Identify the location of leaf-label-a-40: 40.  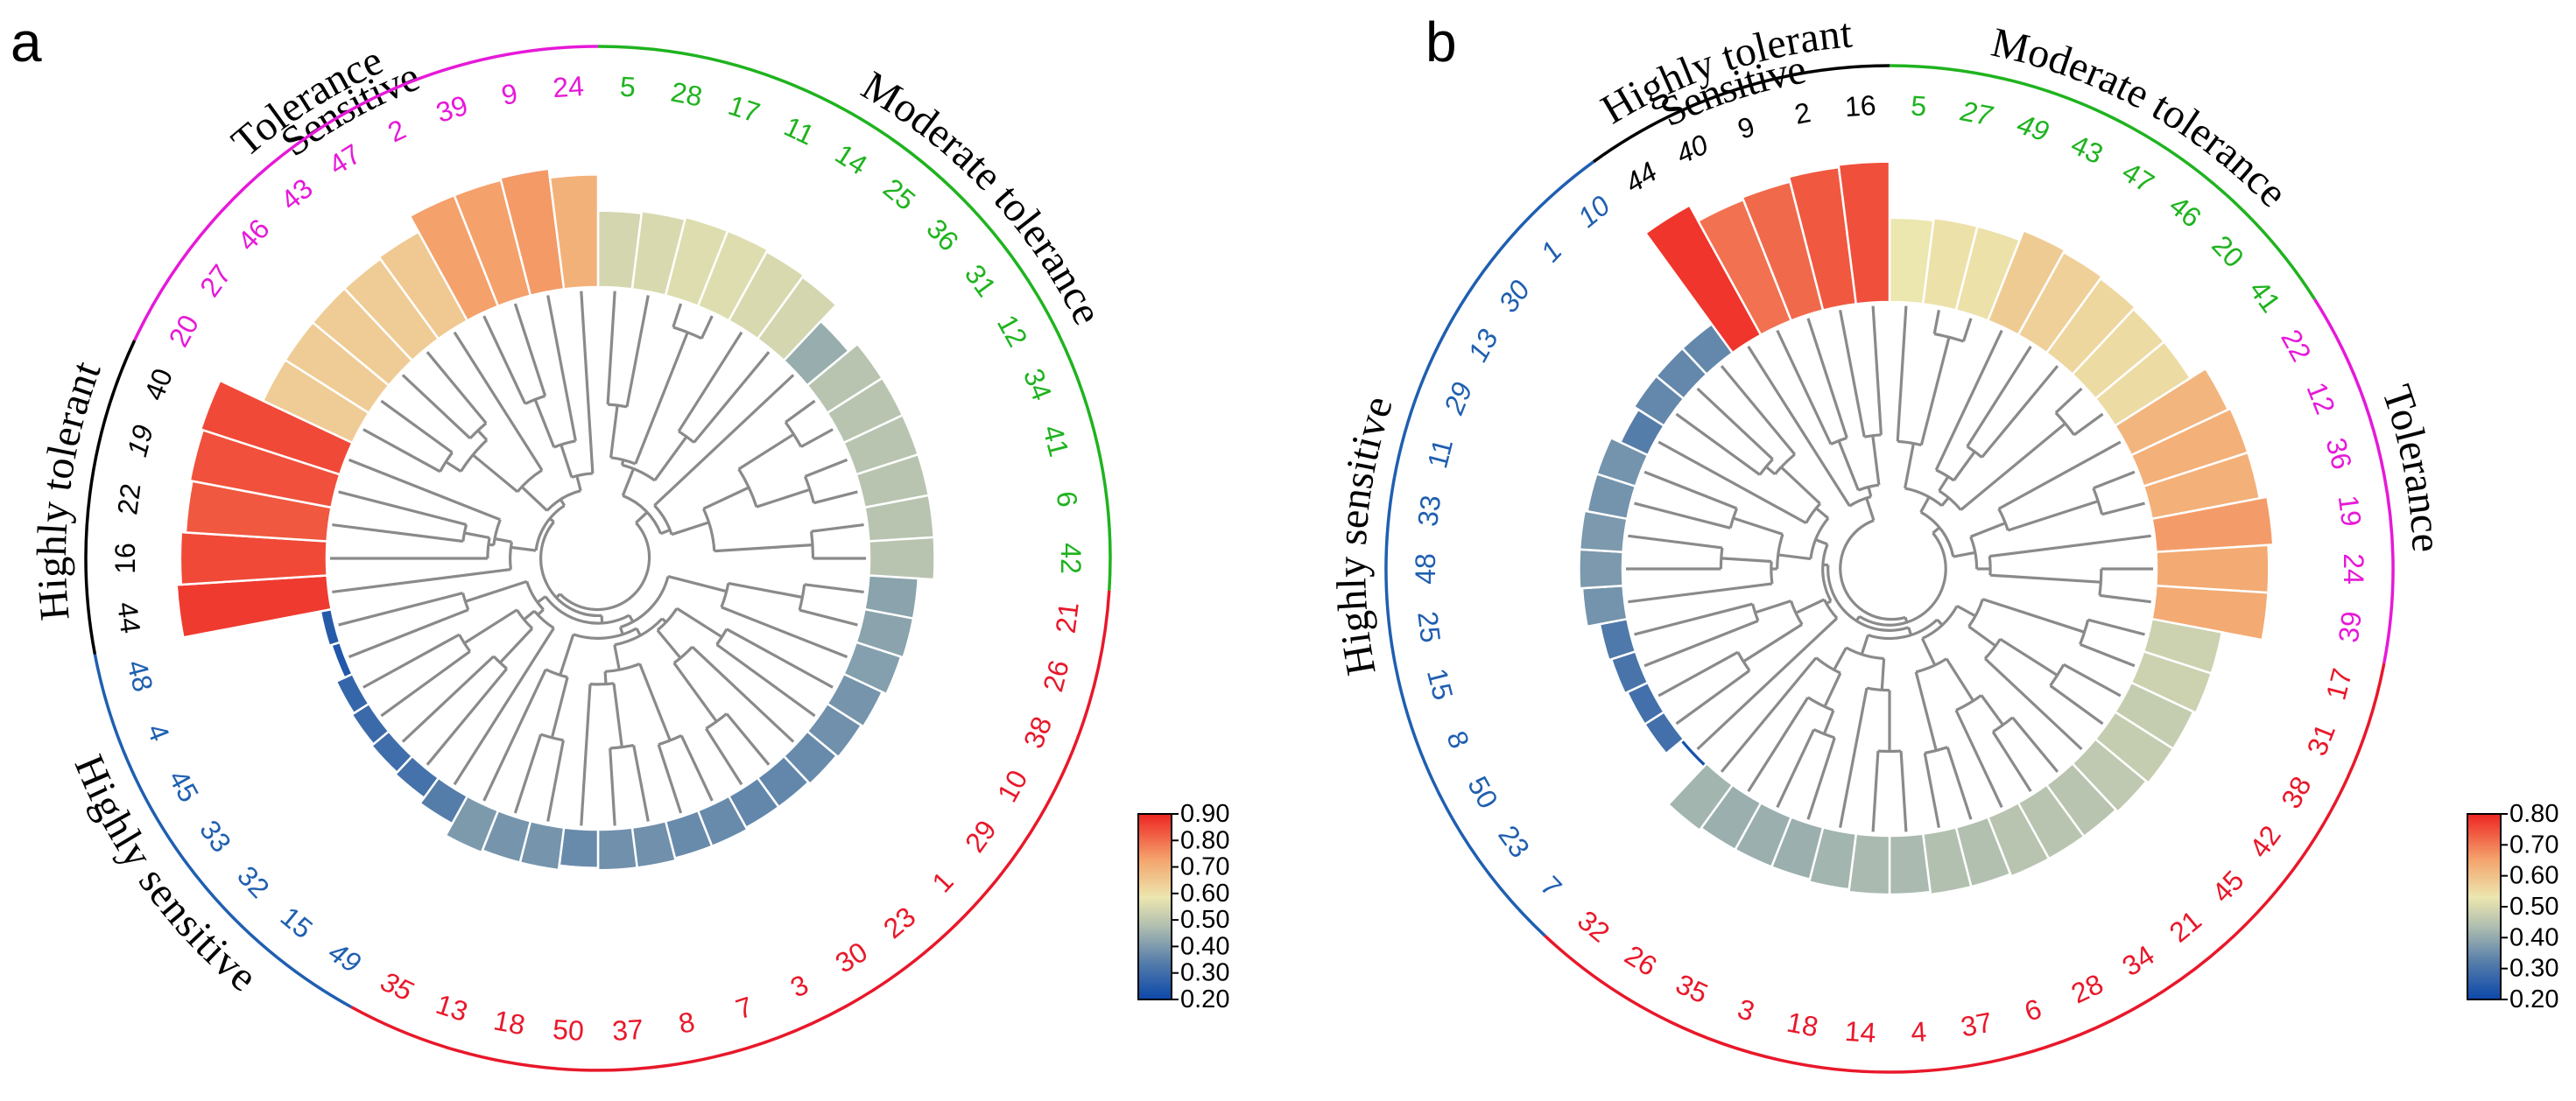
(158, 384).